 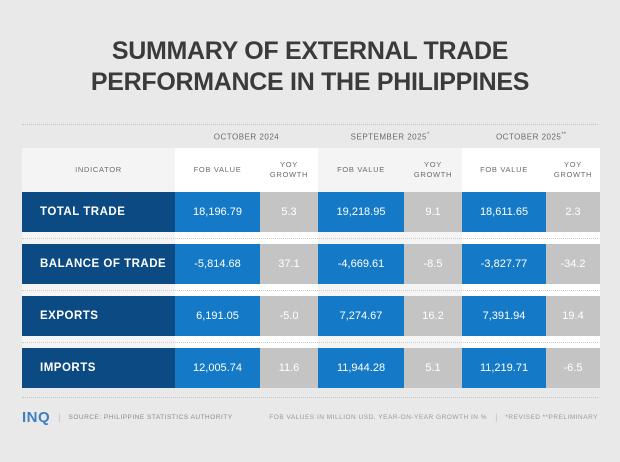 I want to click on header-divider, so click(x=310, y=125).